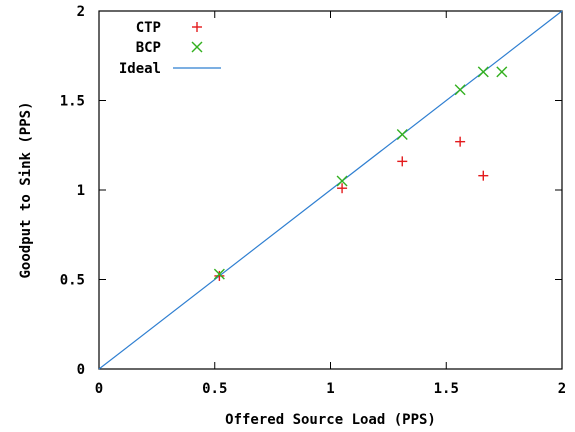 The width and height of the screenshot is (575, 432). Describe the element at coordinates (197, 47) in the screenshot. I see `legend-marker-bcp` at that location.